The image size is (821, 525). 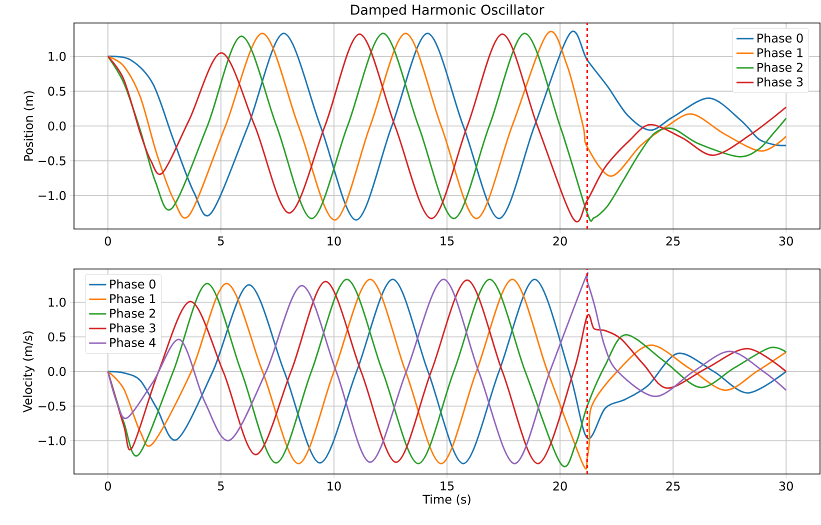 What do you see at coordinates (446, 500) in the screenshot?
I see `x-axis-title: Time (s)` at bounding box center [446, 500].